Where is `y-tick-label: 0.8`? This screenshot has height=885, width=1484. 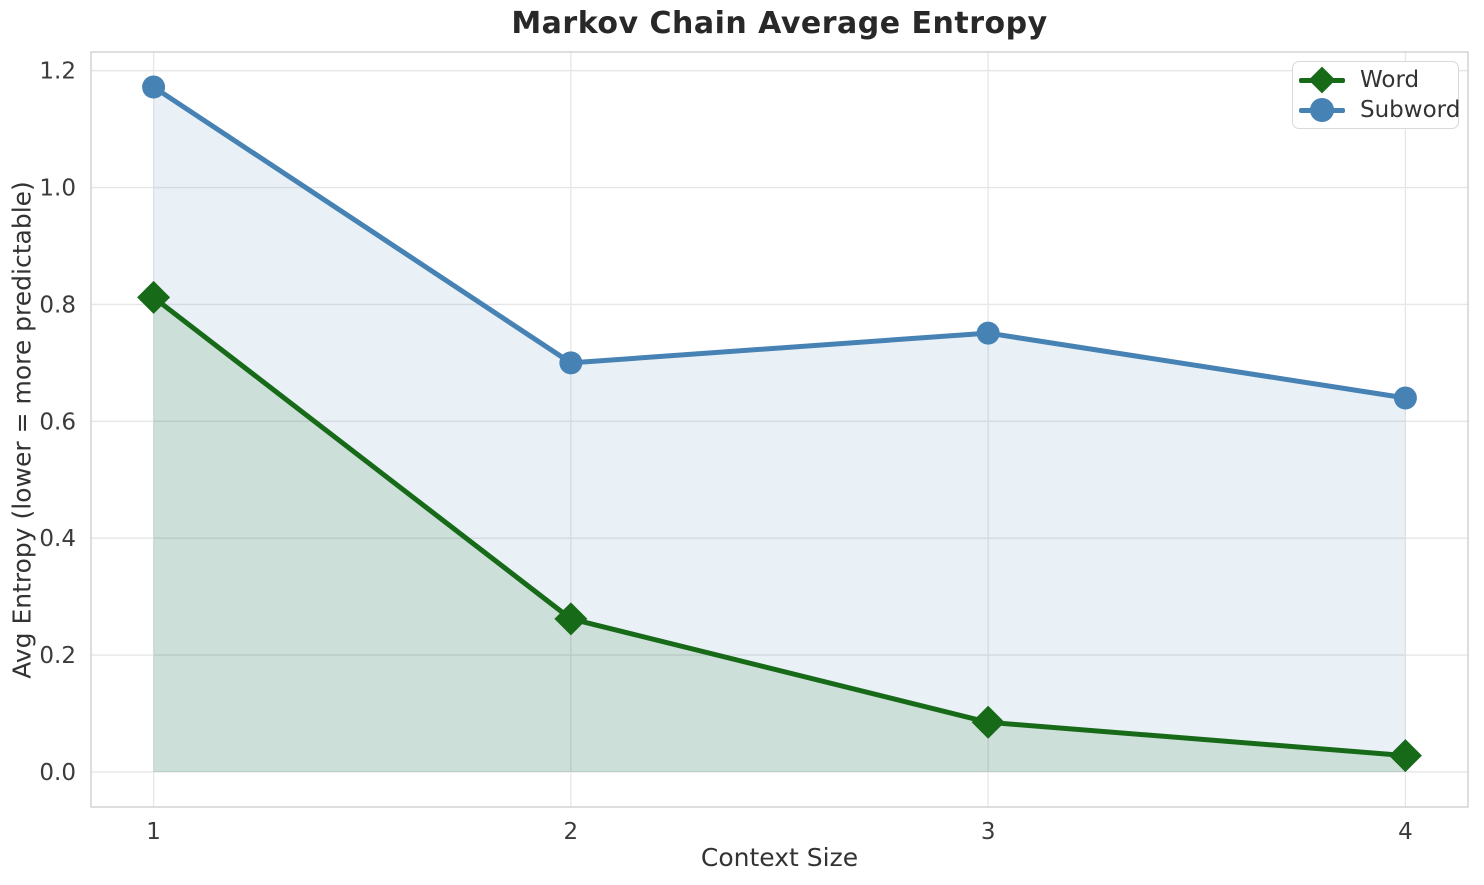
y-tick-label: 0.8 is located at coordinates (57, 305).